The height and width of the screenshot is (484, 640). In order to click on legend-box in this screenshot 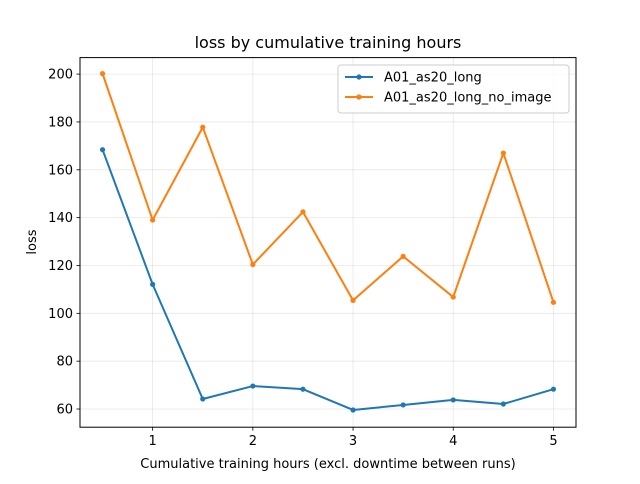, I will do `click(453, 89)`.